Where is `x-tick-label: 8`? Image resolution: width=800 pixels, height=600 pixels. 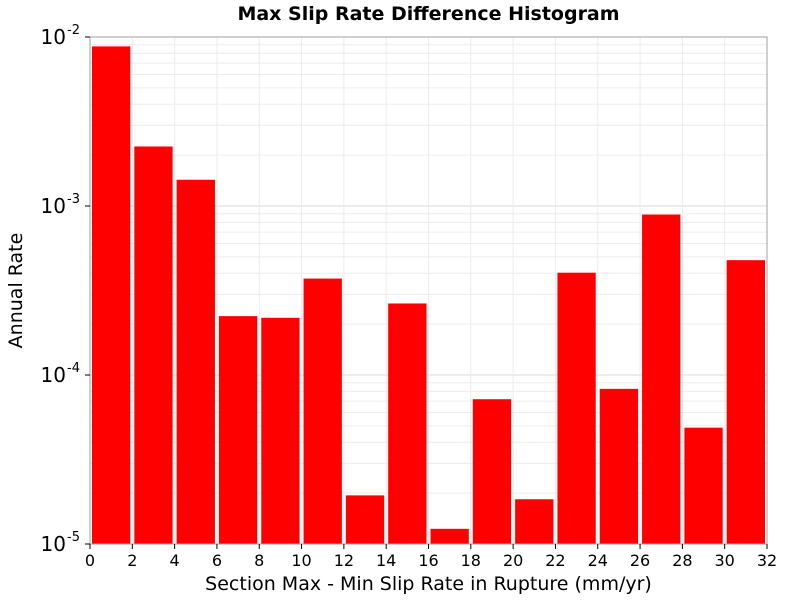
x-tick-label: 8 is located at coordinates (259, 560).